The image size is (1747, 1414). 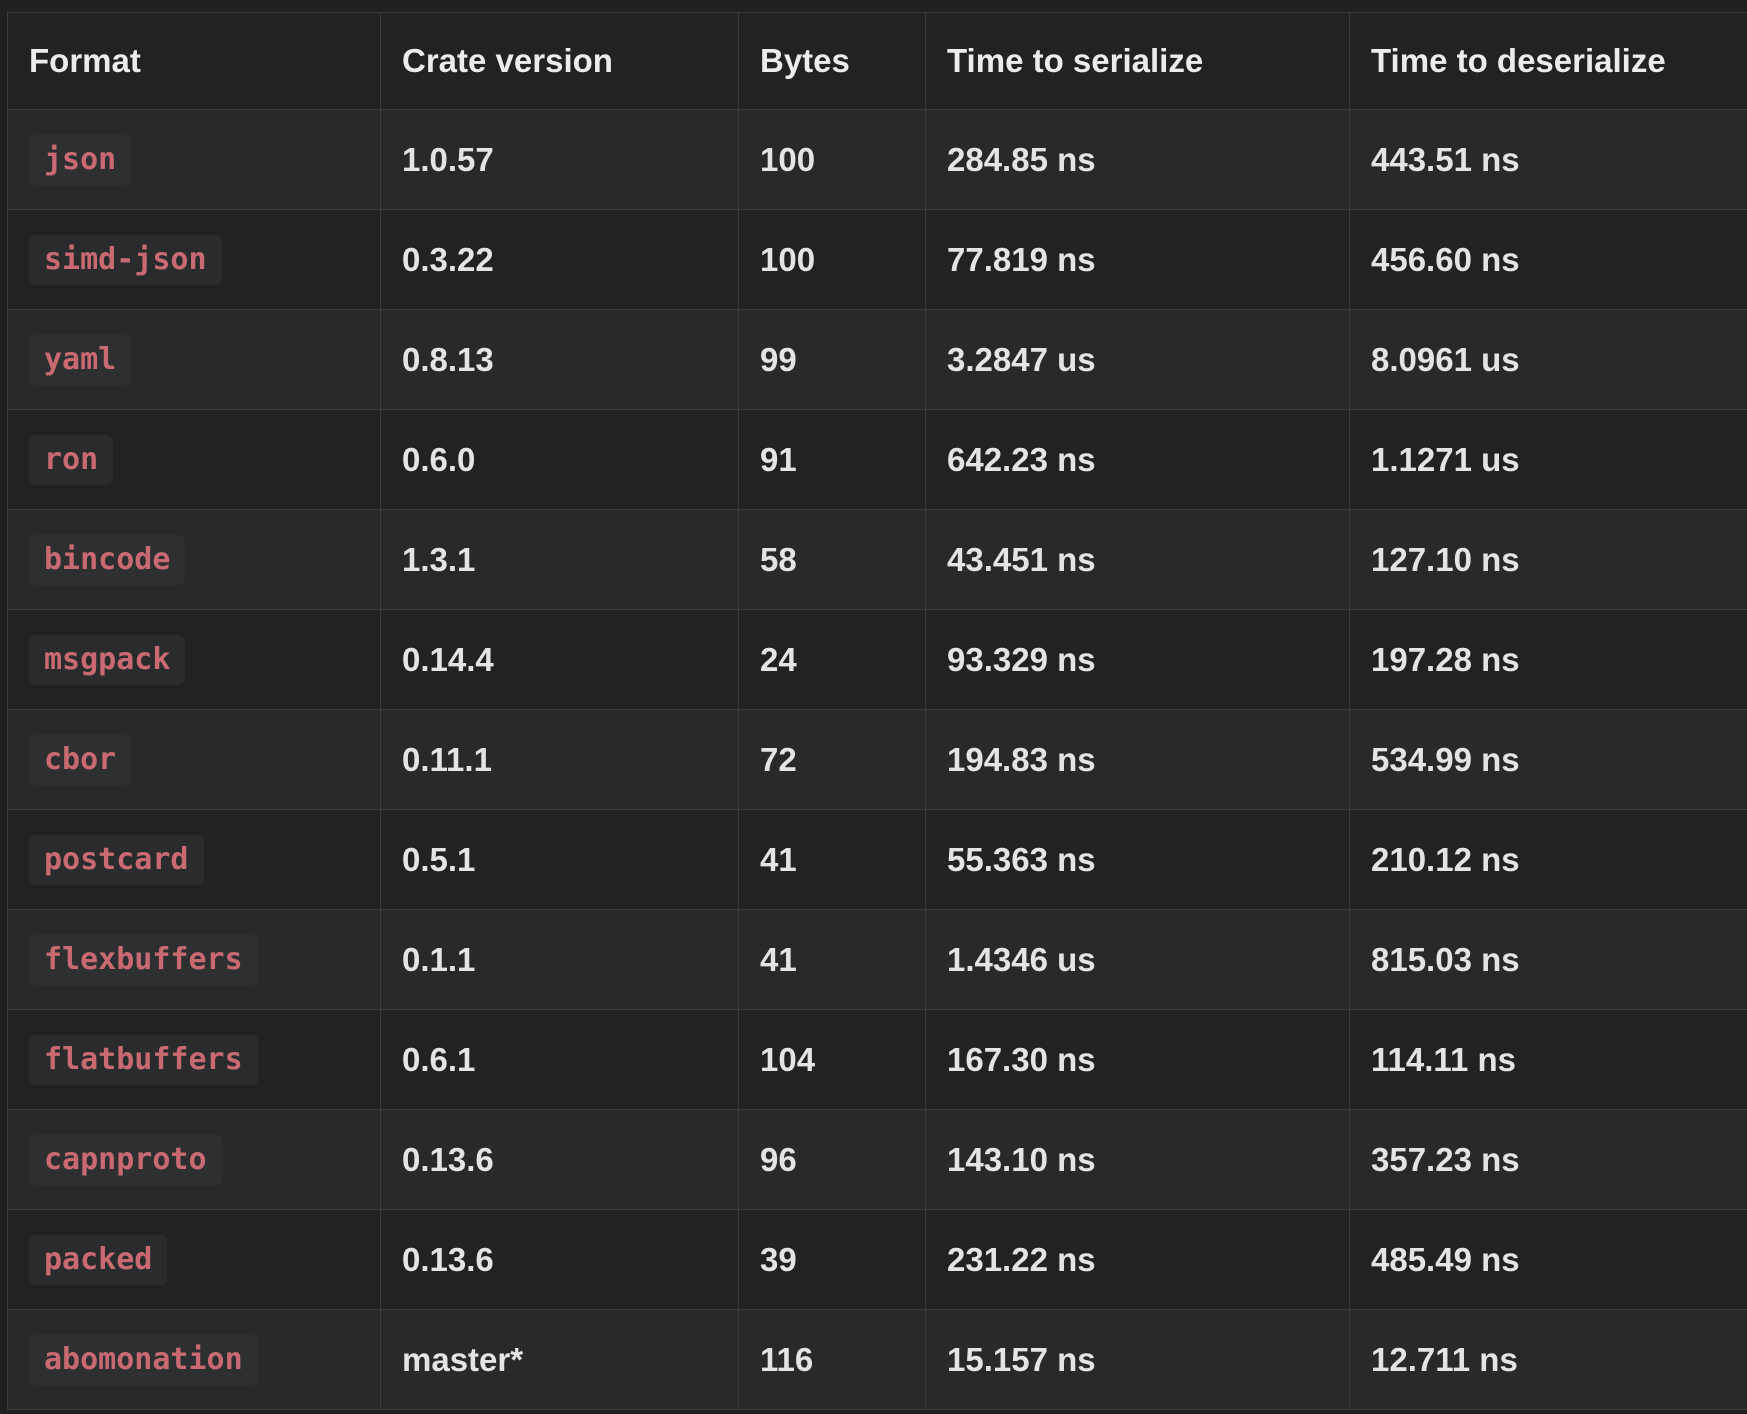 I want to click on cell-format: capnproto, so click(x=194, y=1159).